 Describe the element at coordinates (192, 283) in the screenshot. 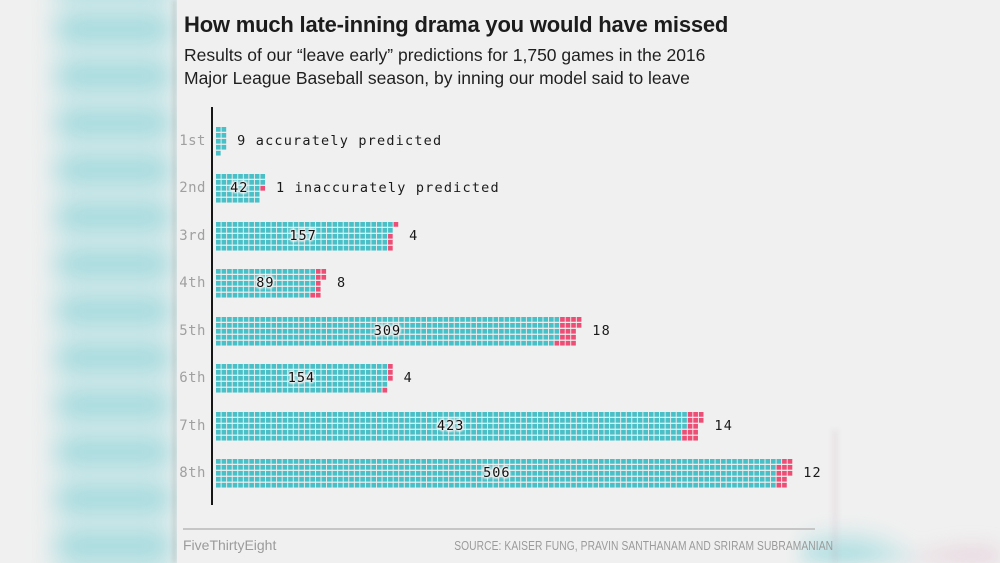

I see `inning-label: 4th` at that location.